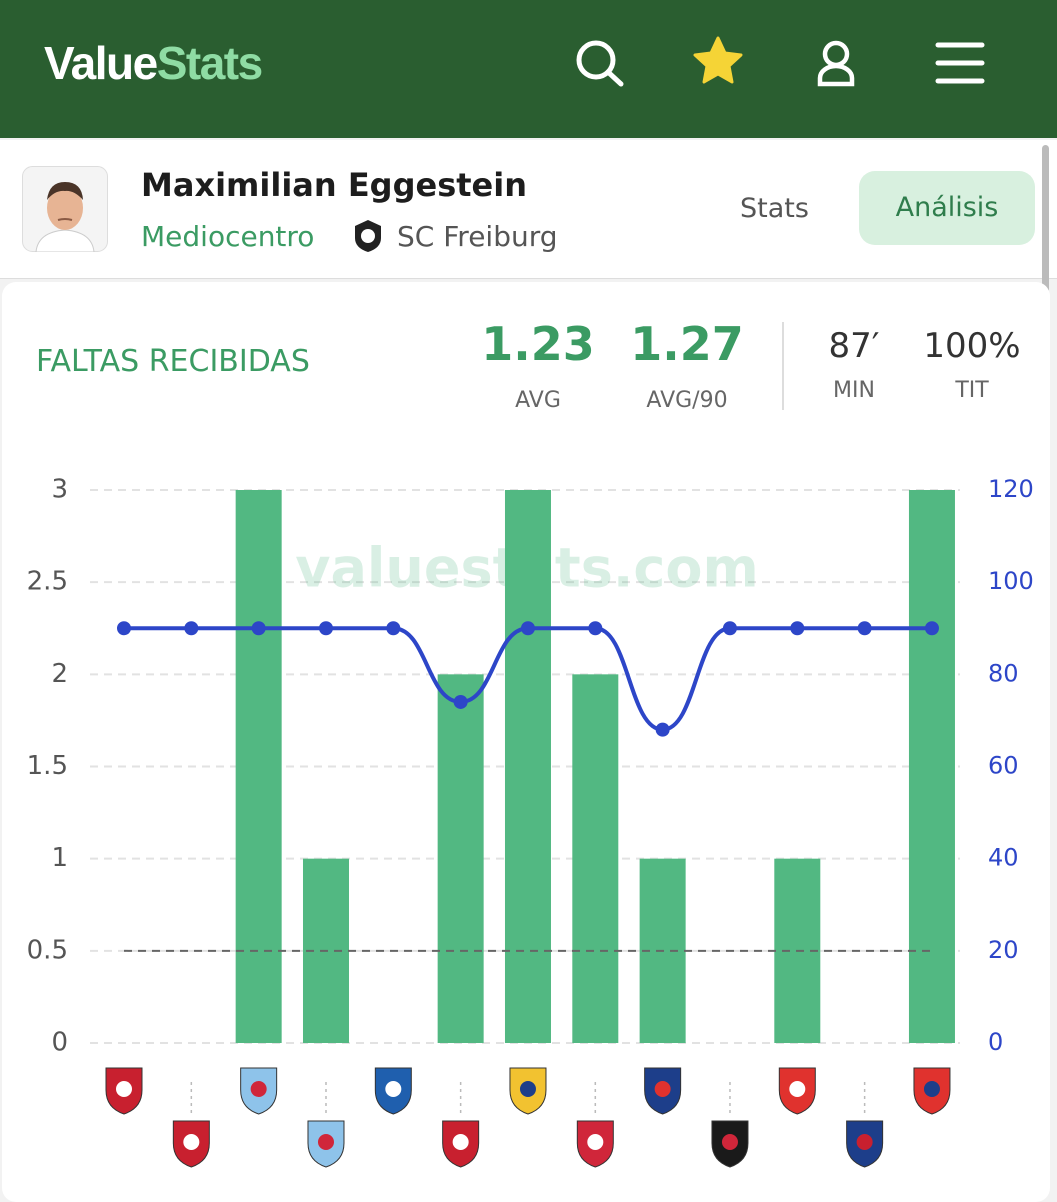 Image resolution: width=1057 pixels, height=1202 pixels. Describe the element at coordinates (774, 208) in the screenshot. I see `tab: Stats` at that location.